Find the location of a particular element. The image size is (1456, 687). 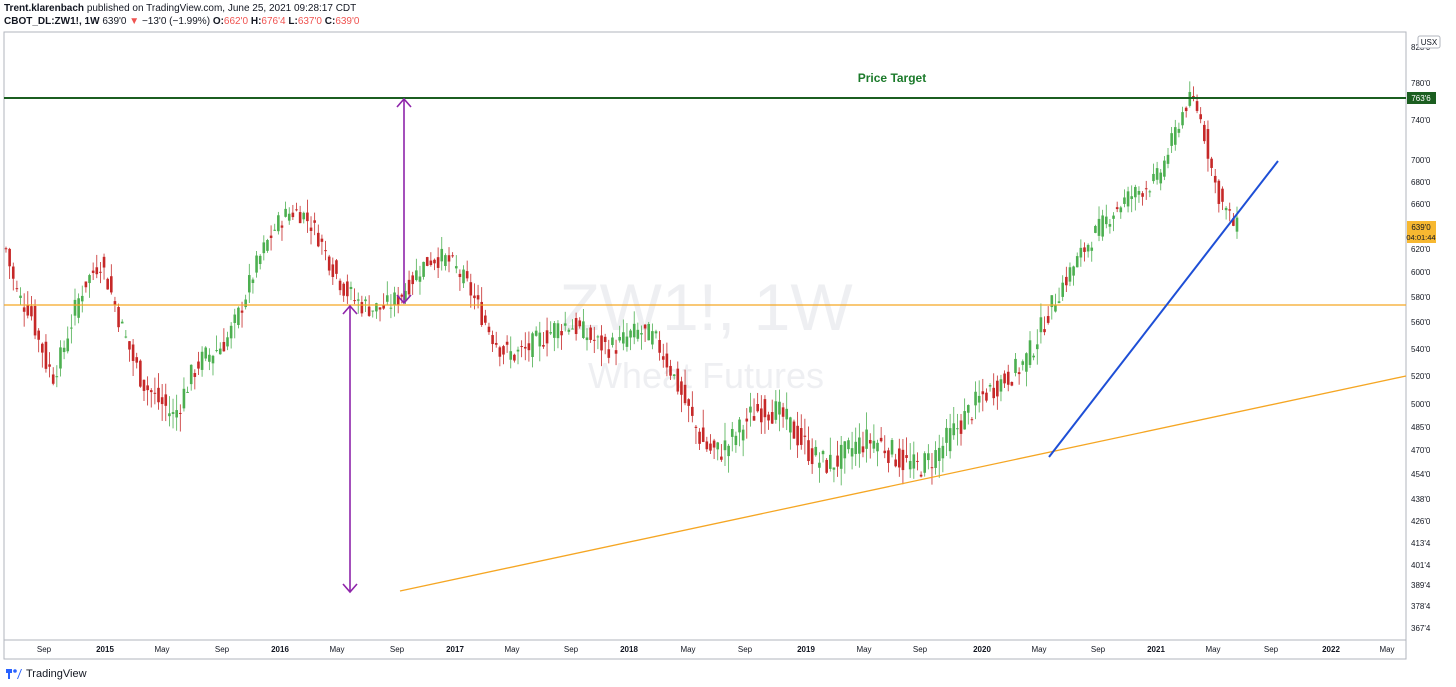

author-name: Trent.klarenbach is located at coordinates (44, 8).